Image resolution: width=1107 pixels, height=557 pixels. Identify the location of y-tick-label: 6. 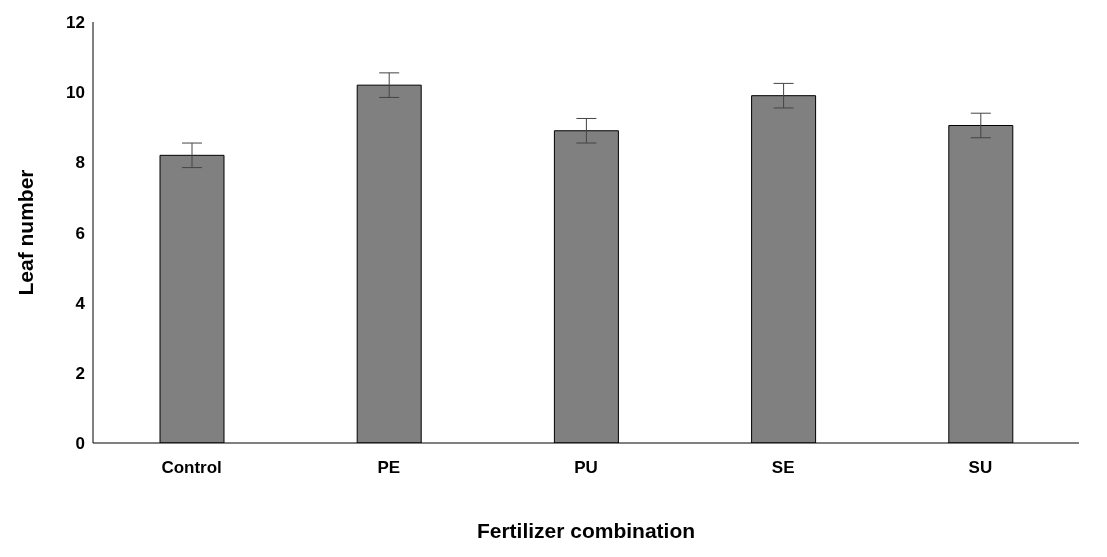
(80, 233).